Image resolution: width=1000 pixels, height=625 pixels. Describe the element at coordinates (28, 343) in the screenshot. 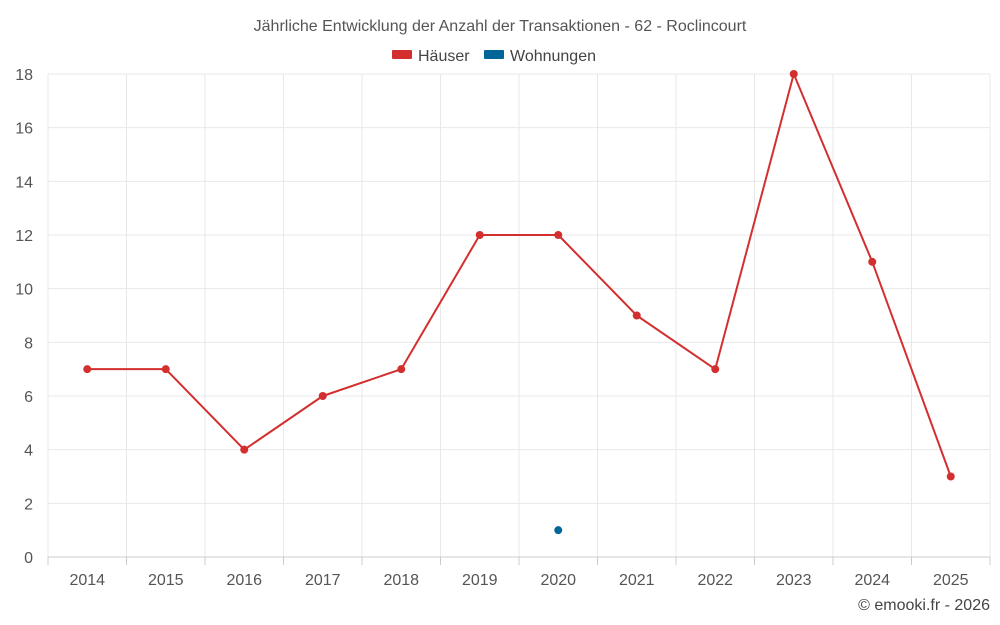

I see `y-tick-label: 8` at that location.